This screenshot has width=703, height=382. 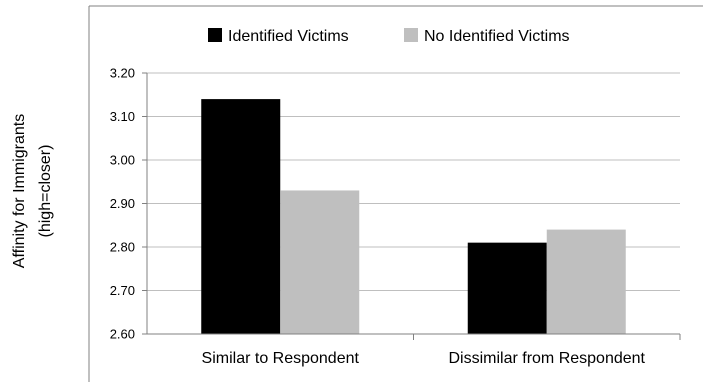 I want to click on y-axis-title-line-1: Affinity for Immigrants, so click(x=19, y=191).